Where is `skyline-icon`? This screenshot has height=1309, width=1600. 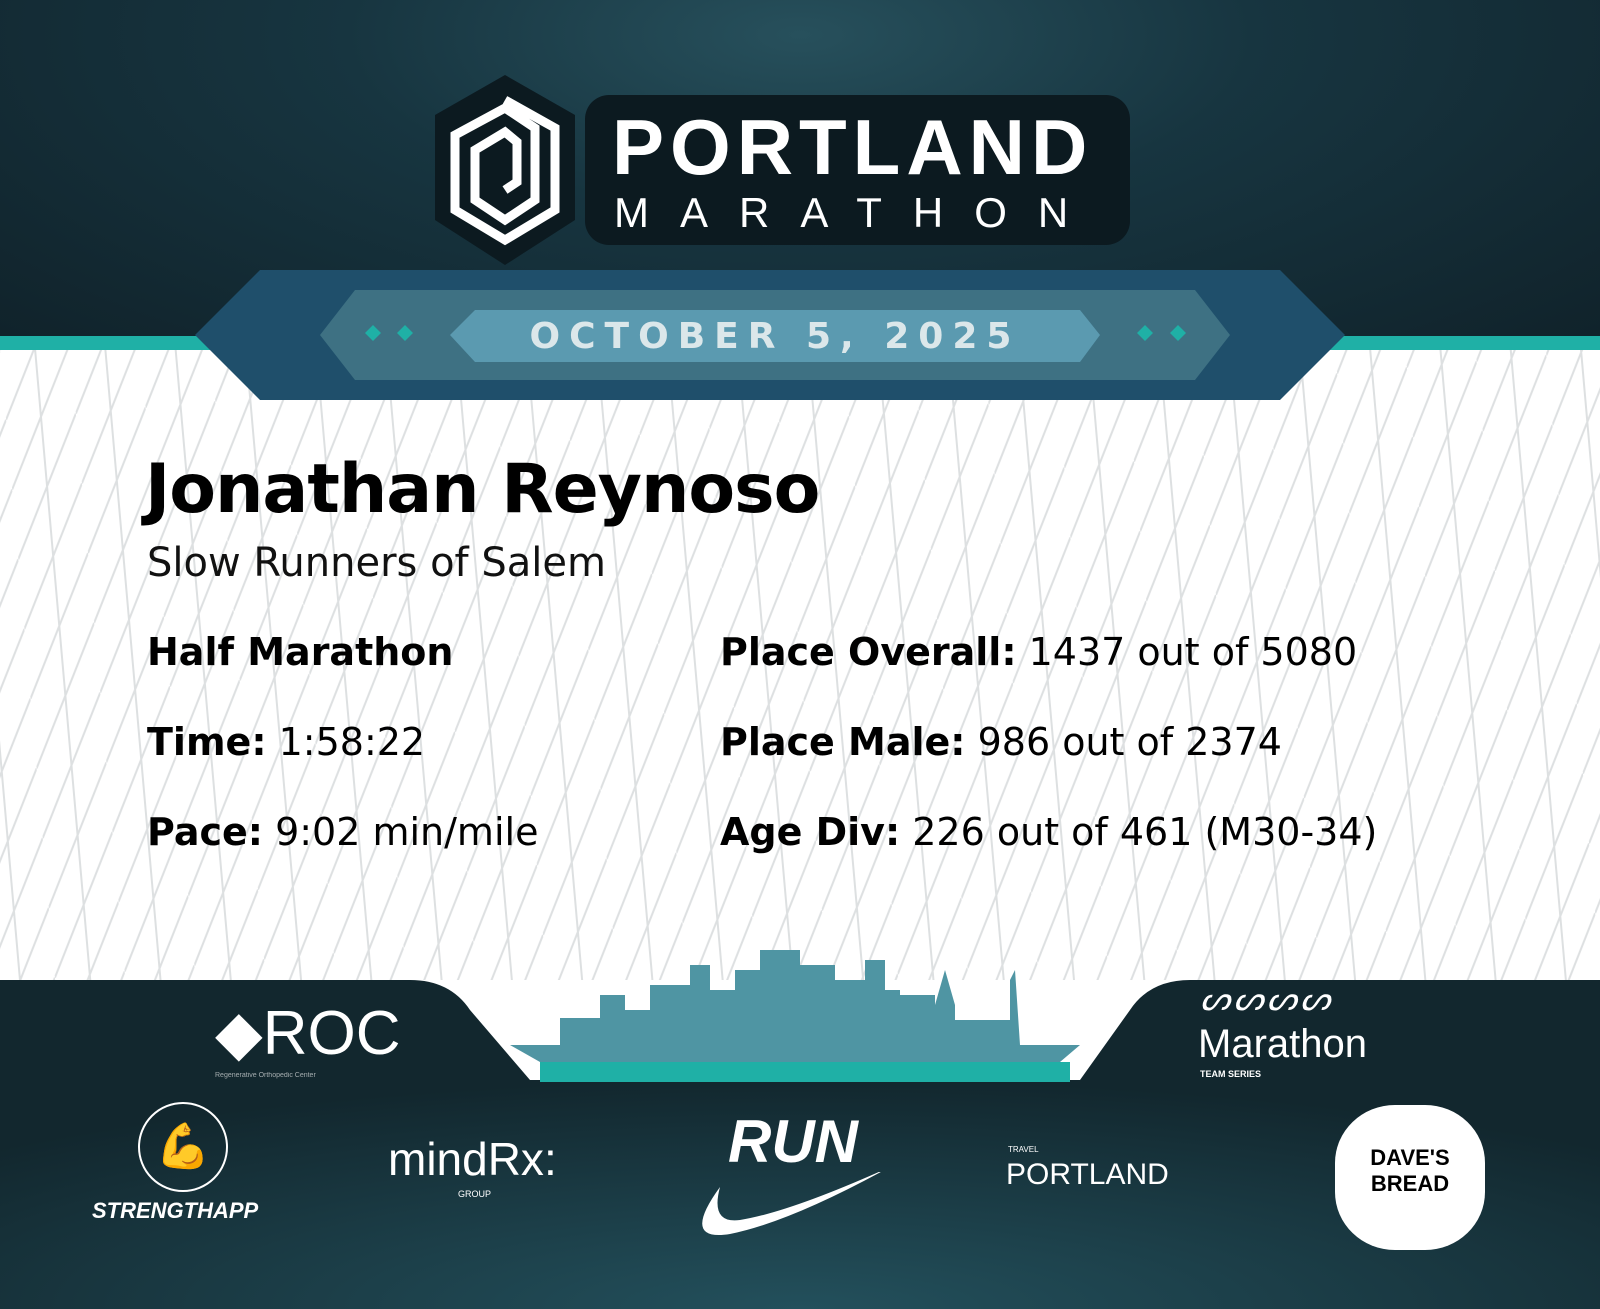 skyline-icon is located at coordinates (795, 1006).